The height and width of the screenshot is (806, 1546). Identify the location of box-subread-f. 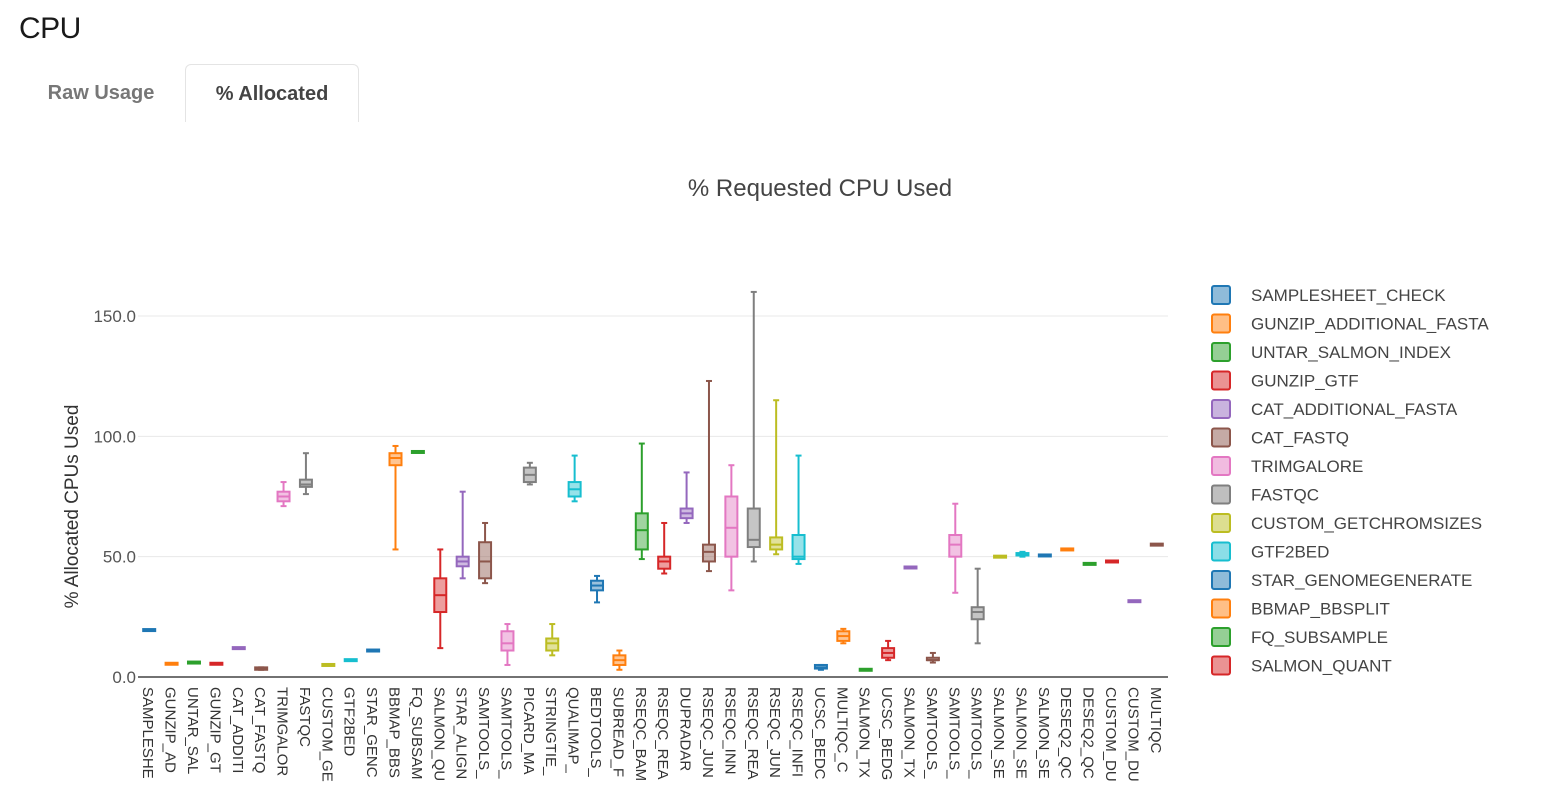
(619, 660).